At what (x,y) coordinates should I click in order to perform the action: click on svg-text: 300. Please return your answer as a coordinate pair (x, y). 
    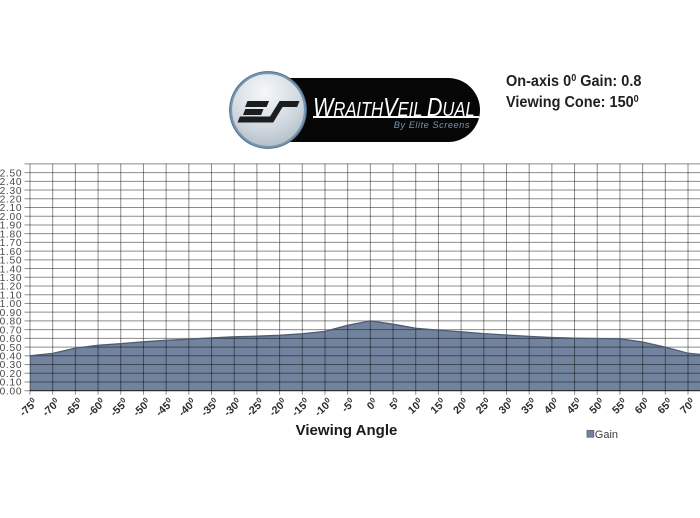
    Looking at the image, I should click on (505, 405).